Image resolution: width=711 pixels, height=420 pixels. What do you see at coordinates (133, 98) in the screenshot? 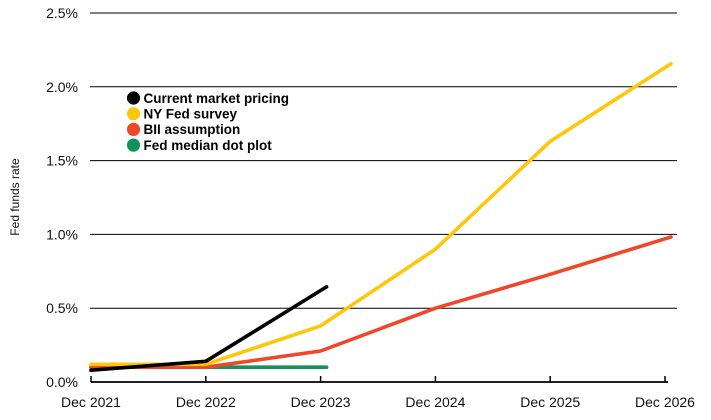
I see `legend-dot-current-market-pricing` at bounding box center [133, 98].